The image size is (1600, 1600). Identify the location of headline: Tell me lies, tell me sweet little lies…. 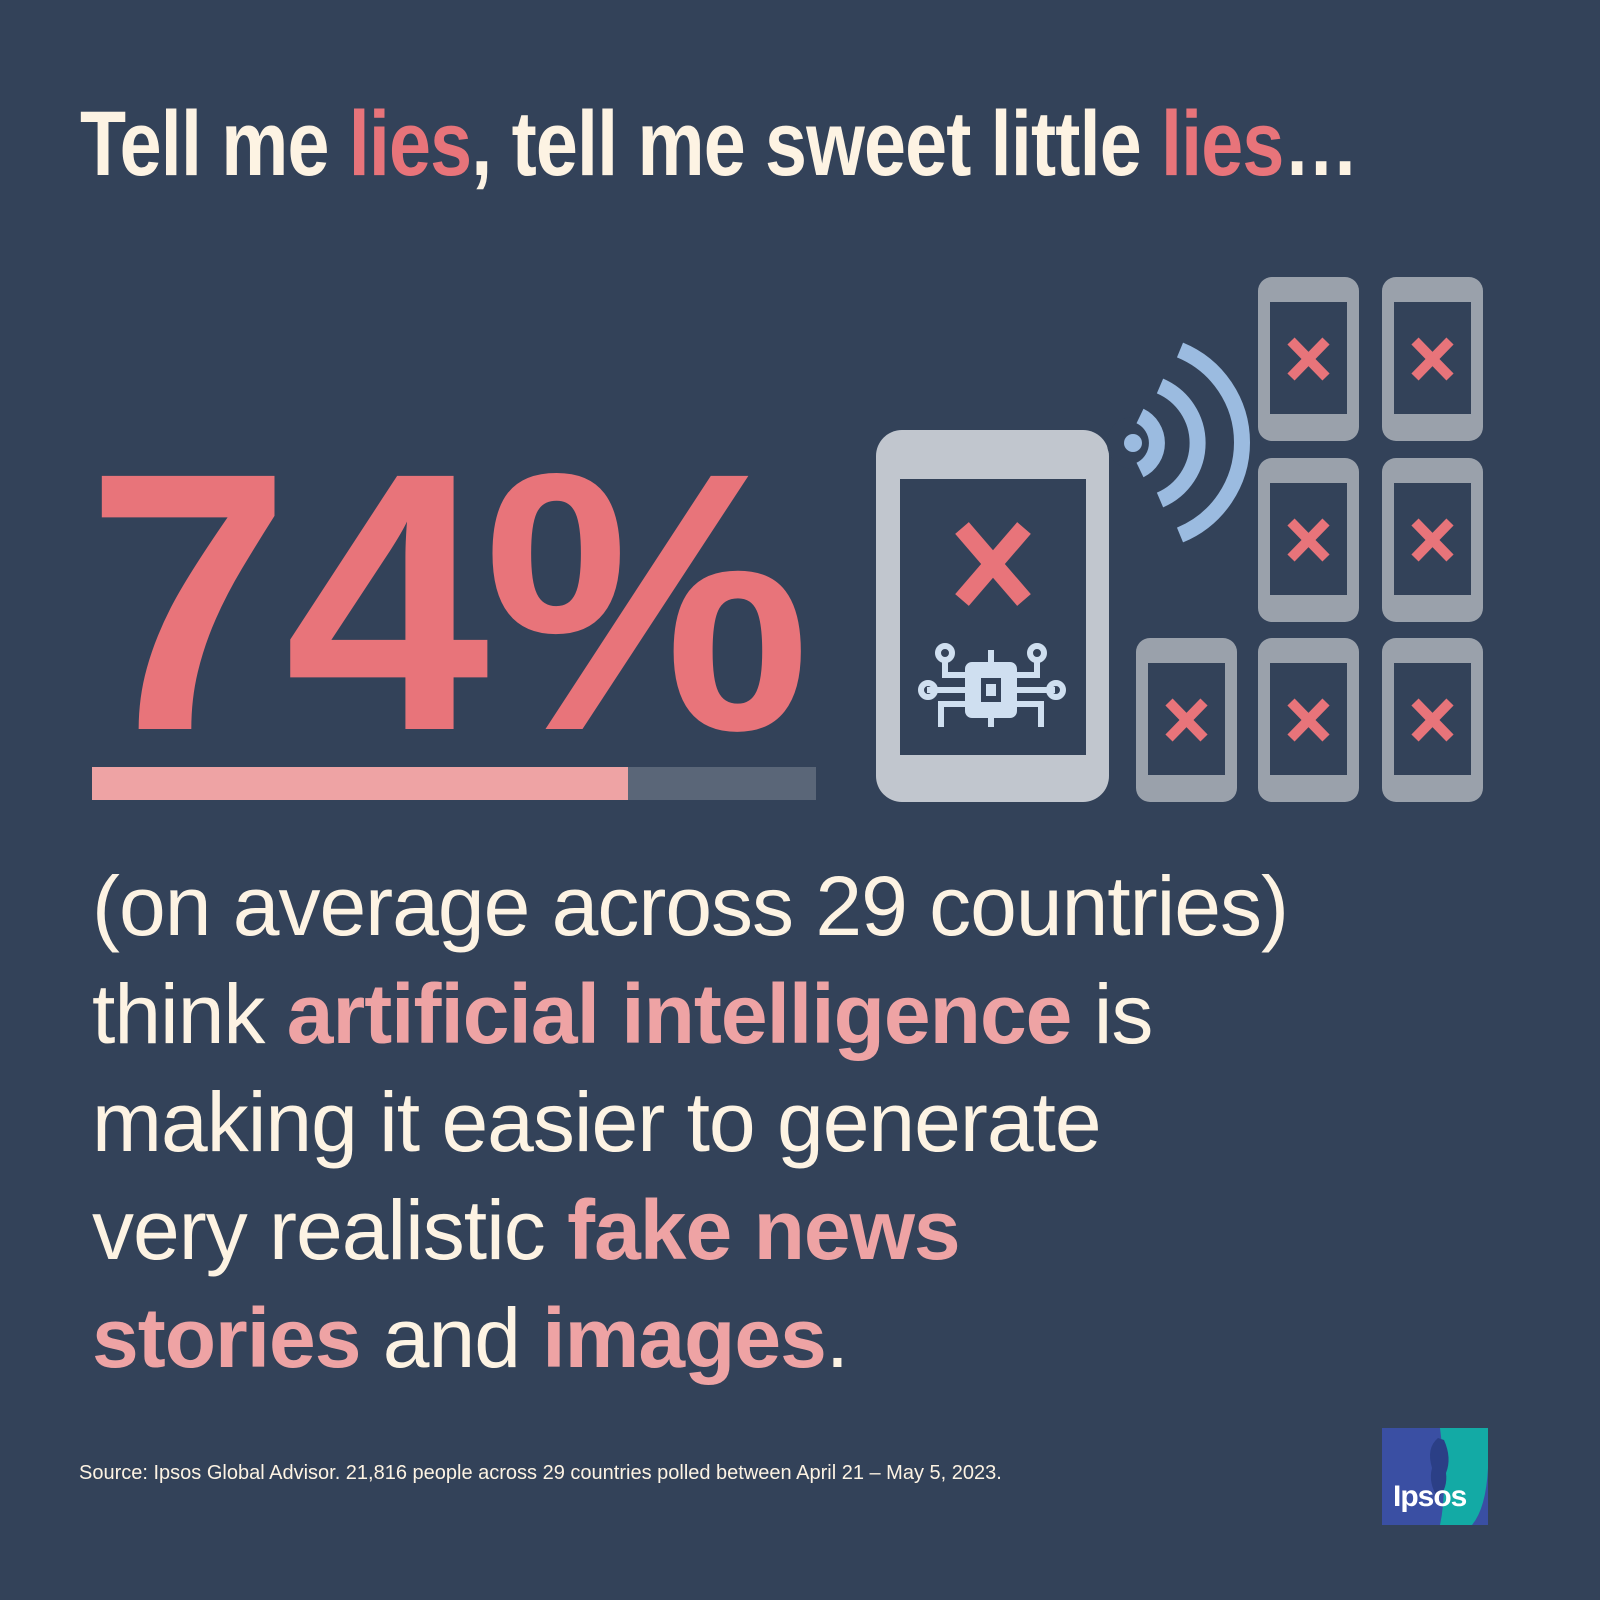
(719, 144).